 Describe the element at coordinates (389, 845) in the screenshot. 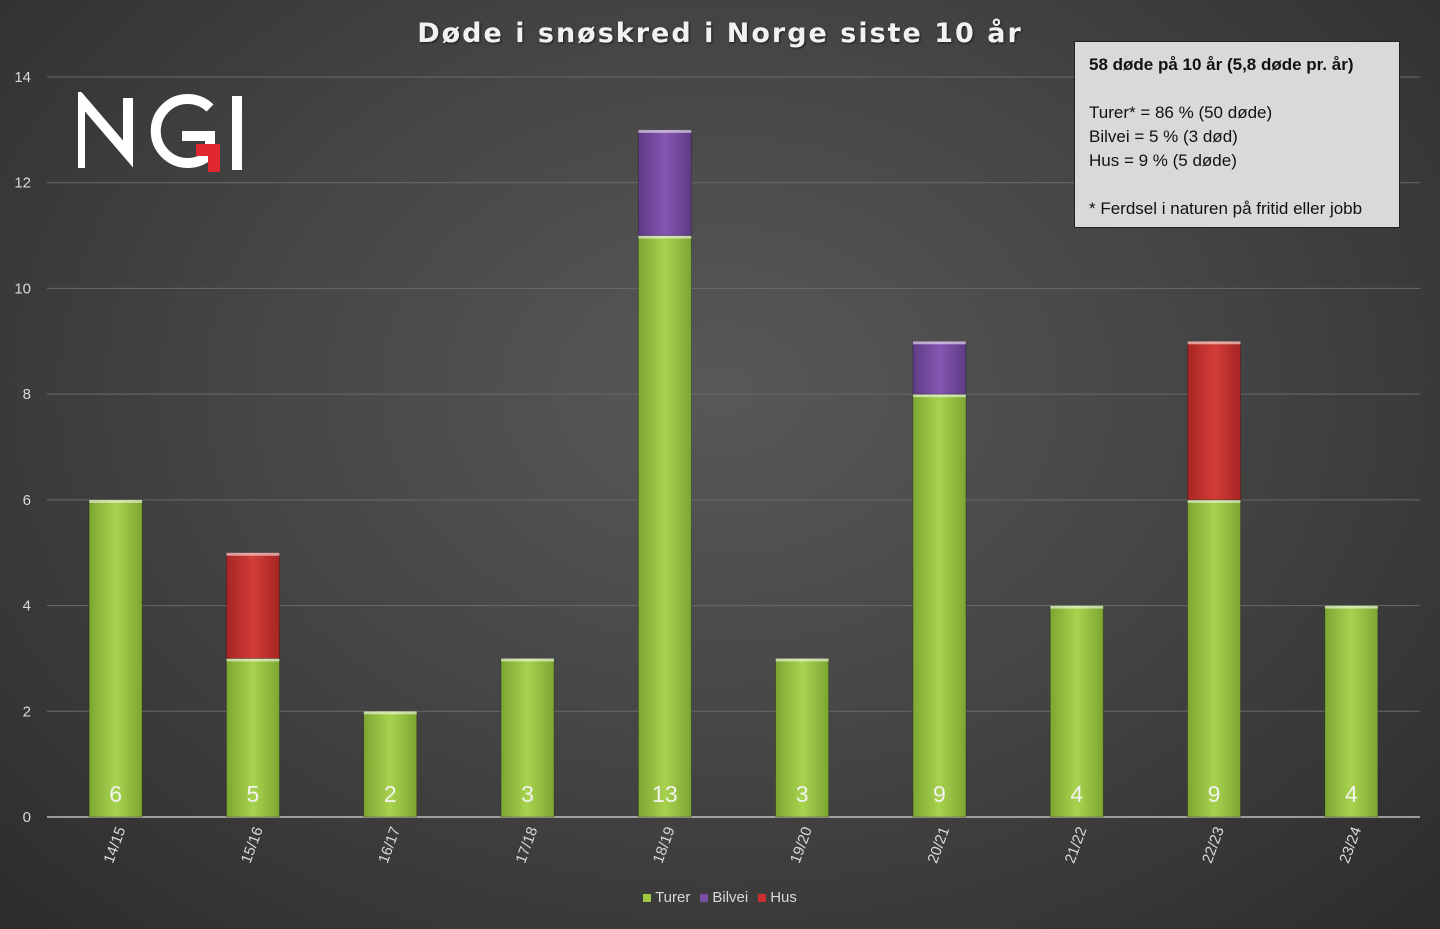

I see `x-tick-label: 16/17` at that location.